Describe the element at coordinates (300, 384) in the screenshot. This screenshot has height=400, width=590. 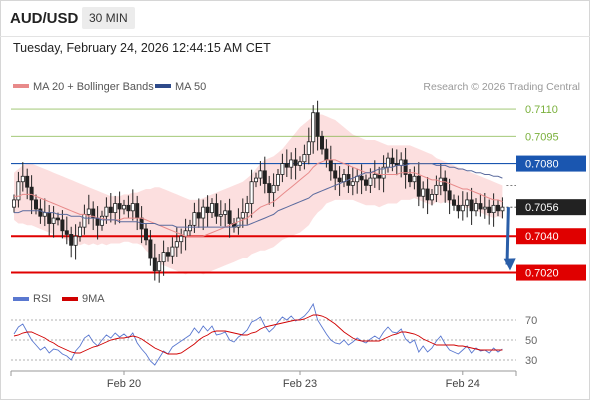
I see `x-axis-tick-label: Feb 23` at that location.